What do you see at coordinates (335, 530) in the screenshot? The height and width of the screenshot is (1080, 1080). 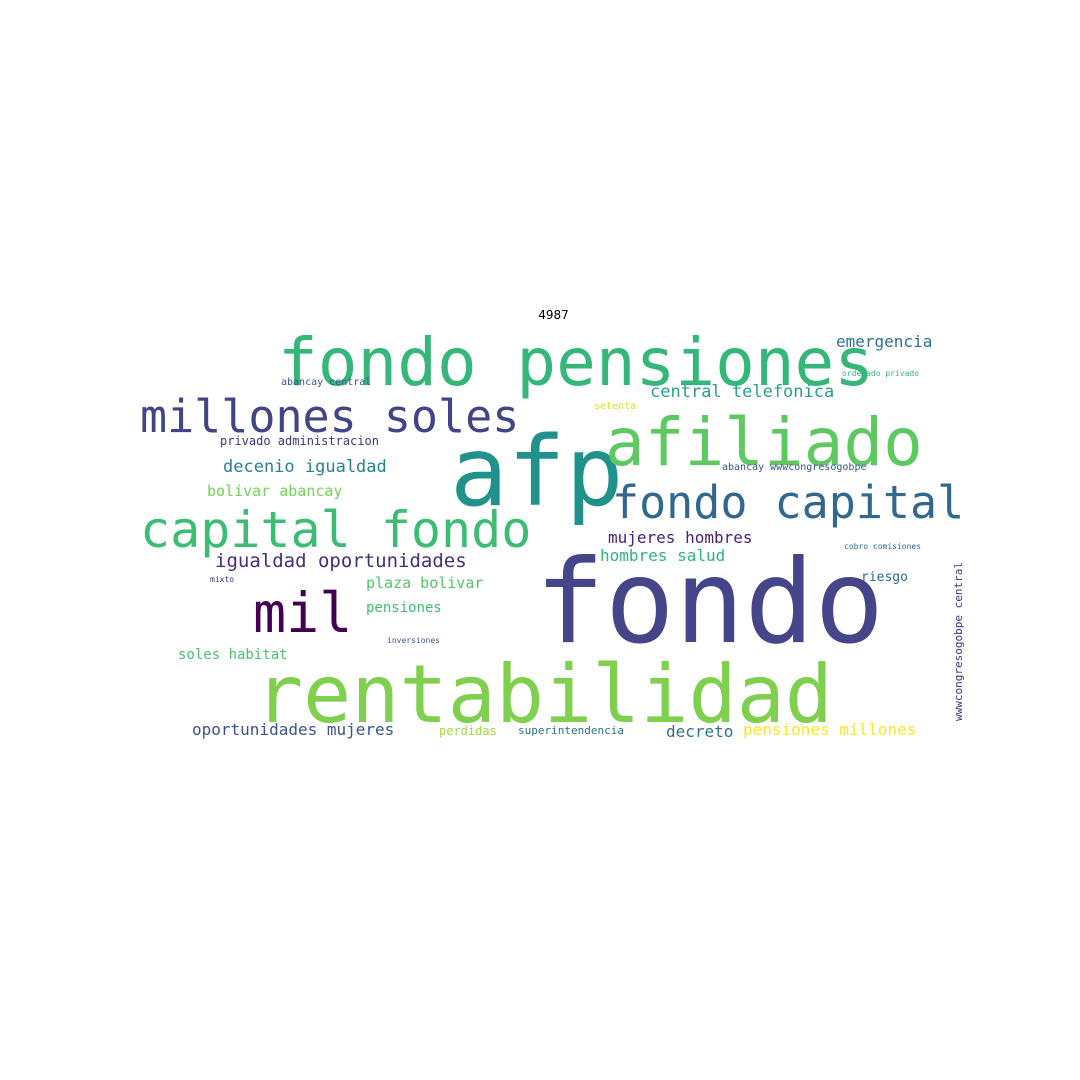 I see `word-capital-fondo: capital fondo` at bounding box center [335, 530].